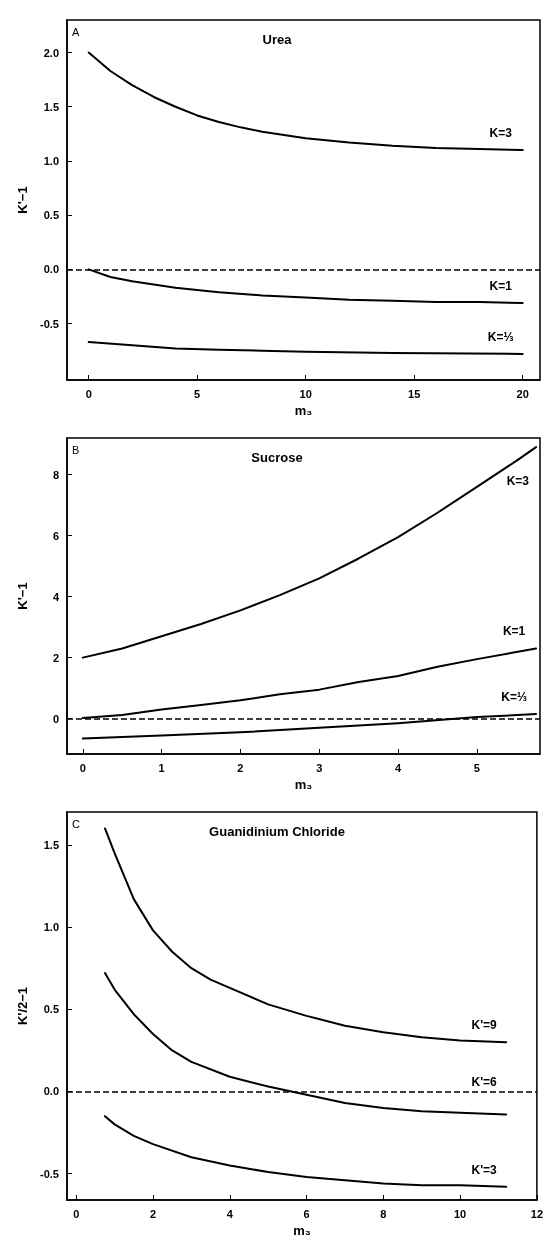  Describe the element at coordinates (161, 767) in the screenshot. I see `x-tick-label: 1` at that location.